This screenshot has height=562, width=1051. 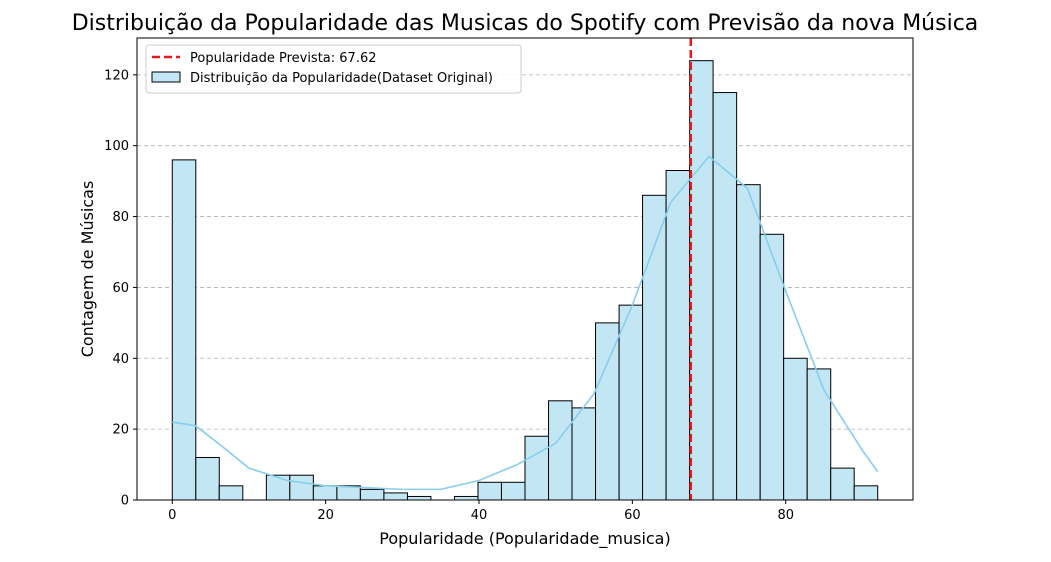 I want to click on y-tick-label: 0, so click(x=125, y=501).